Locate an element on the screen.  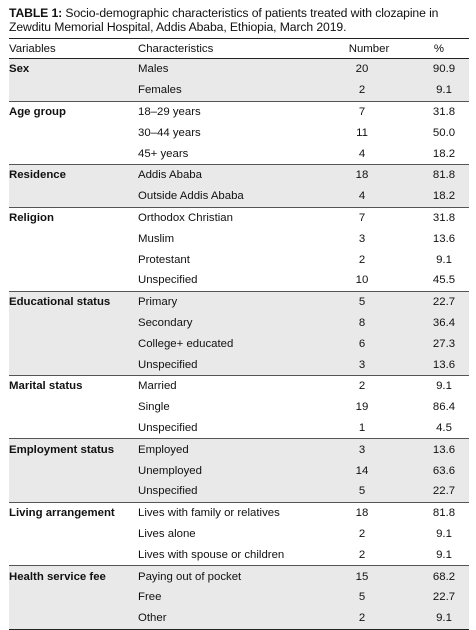
percent-cell: 45.5 is located at coordinates (444, 280).